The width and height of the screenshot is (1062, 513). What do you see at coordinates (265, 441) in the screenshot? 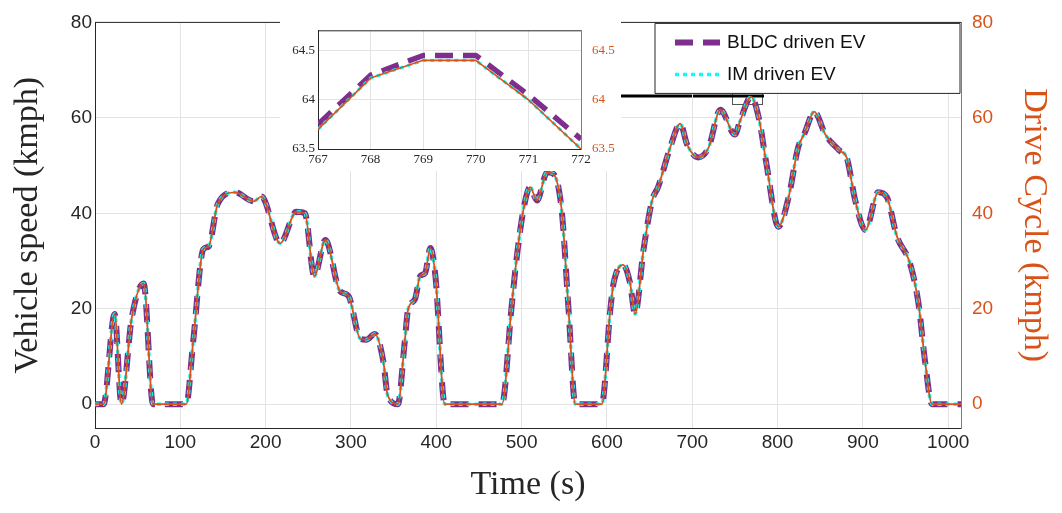
I see `x-tick-label: 200` at bounding box center [265, 441].